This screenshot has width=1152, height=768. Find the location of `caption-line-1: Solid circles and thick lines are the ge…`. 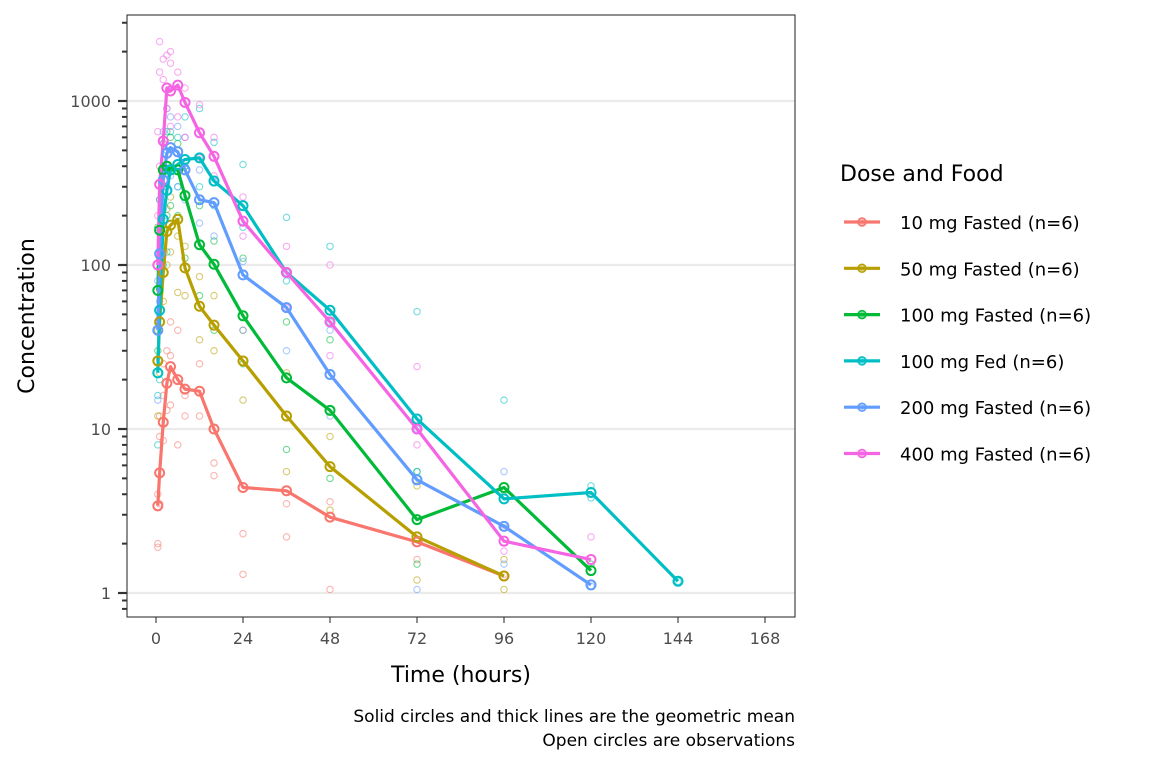

caption-line-1: Solid circles and thick lines are the ge… is located at coordinates (574, 717).